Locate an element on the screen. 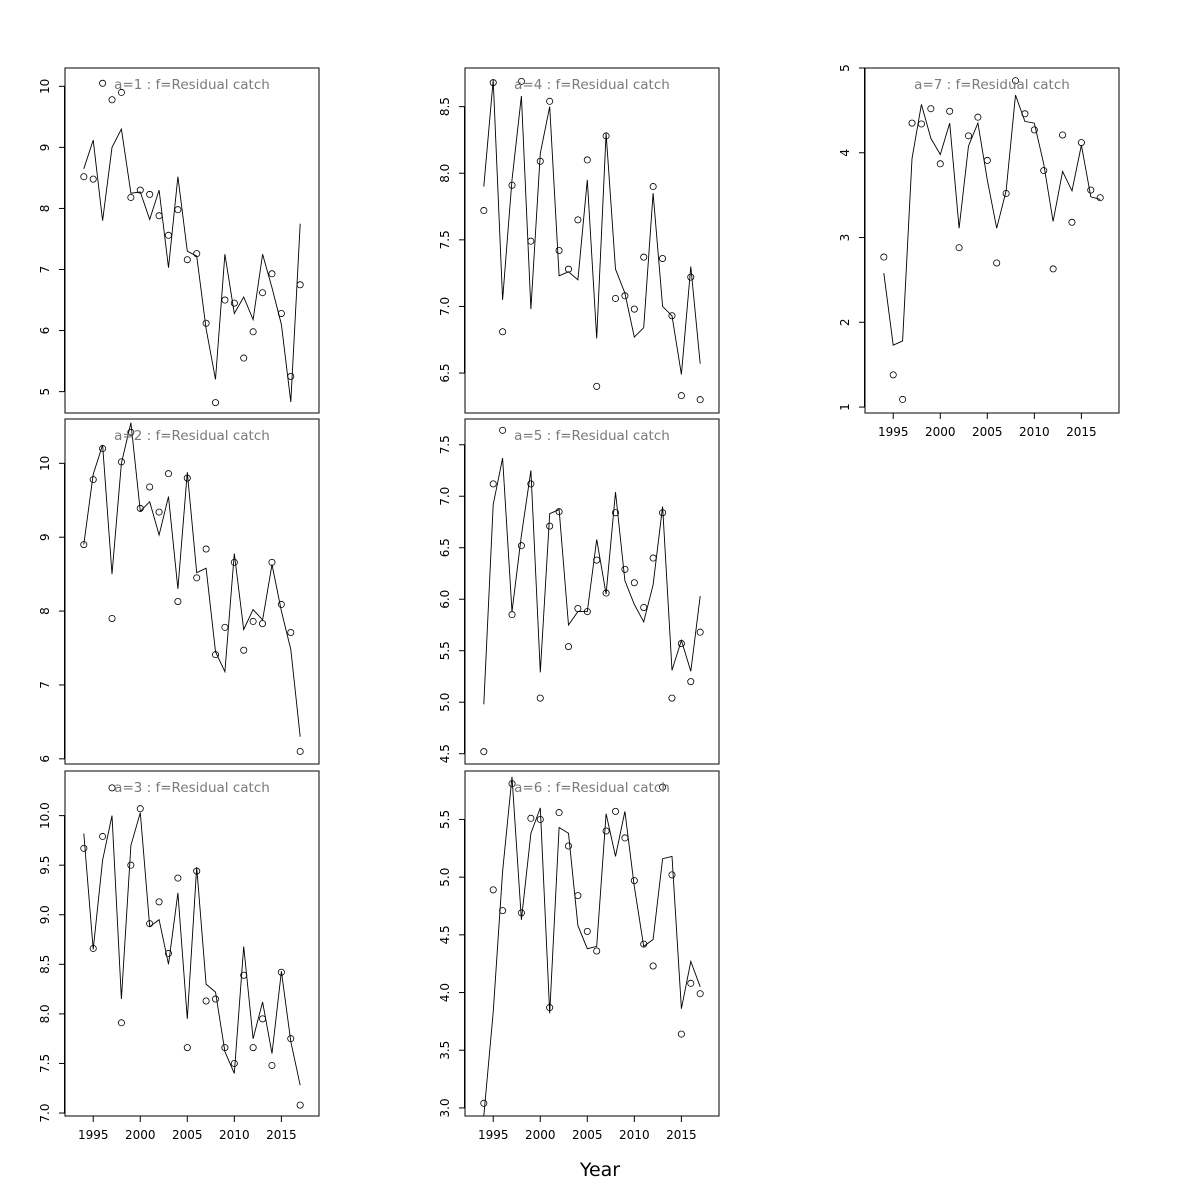 The image size is (1200, 1200). panel-title: a=4 : f=Residual catch is located at coordinates (592, 85).